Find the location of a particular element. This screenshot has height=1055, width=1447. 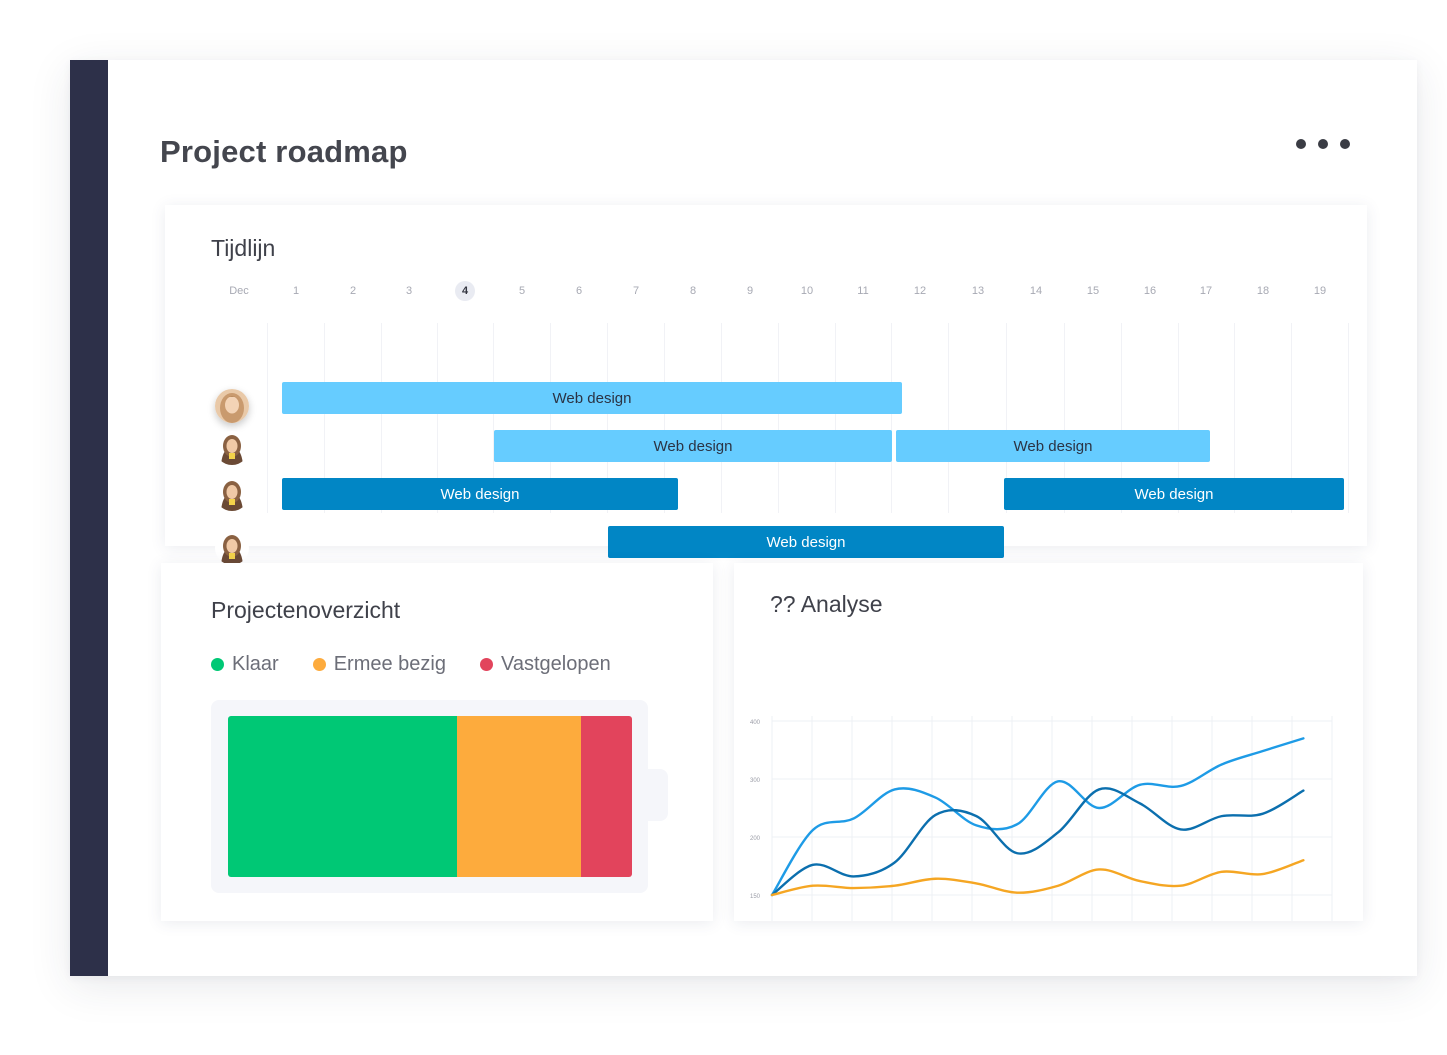

legend-label: Vastgelopen is located at coordinates (555, 664).